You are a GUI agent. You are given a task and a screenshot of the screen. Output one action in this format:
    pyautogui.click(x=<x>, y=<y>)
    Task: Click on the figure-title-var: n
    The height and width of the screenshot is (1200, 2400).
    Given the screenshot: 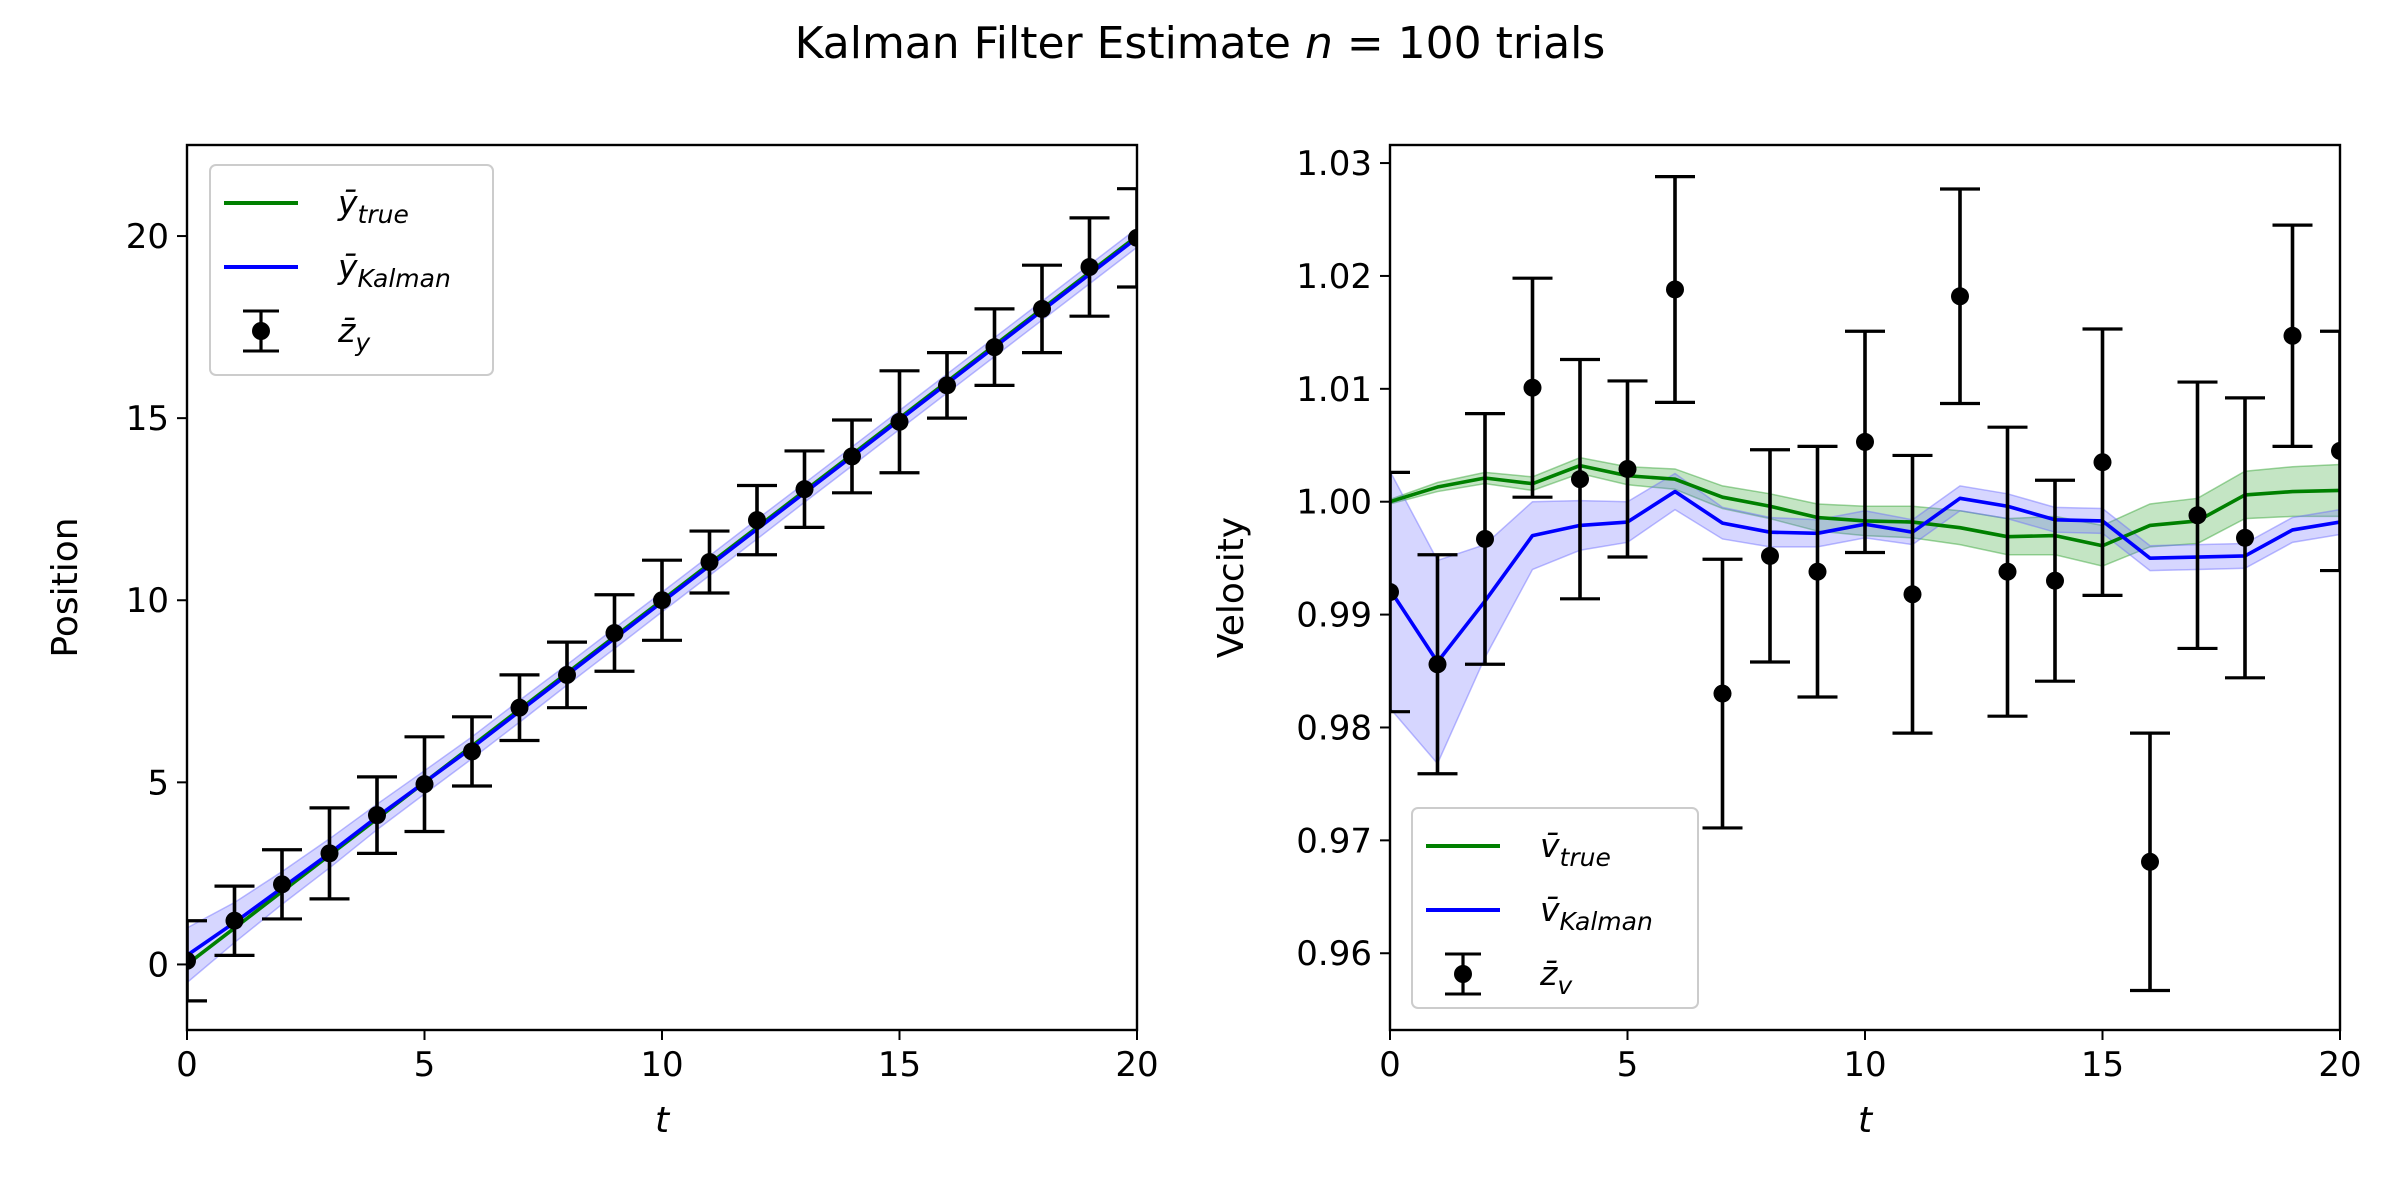 What is the action you would take?
    pyautogui.click(x=1319, y=43)
    